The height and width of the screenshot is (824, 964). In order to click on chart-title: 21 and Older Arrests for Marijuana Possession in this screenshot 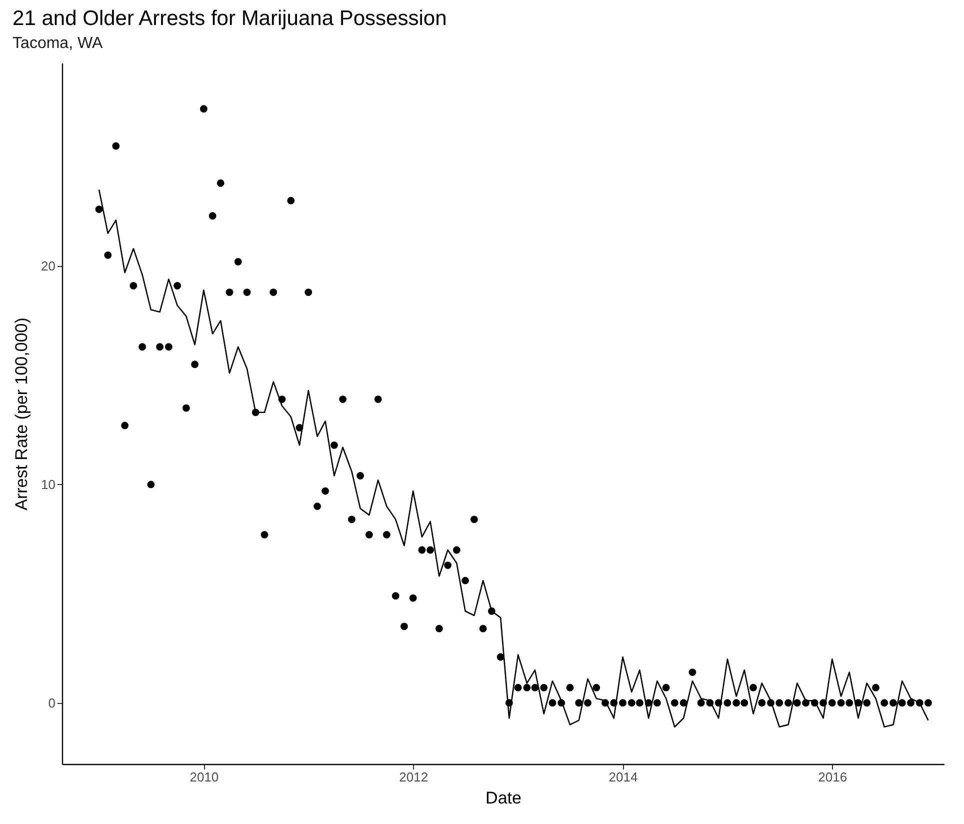, I will do `click(229, 18)`.